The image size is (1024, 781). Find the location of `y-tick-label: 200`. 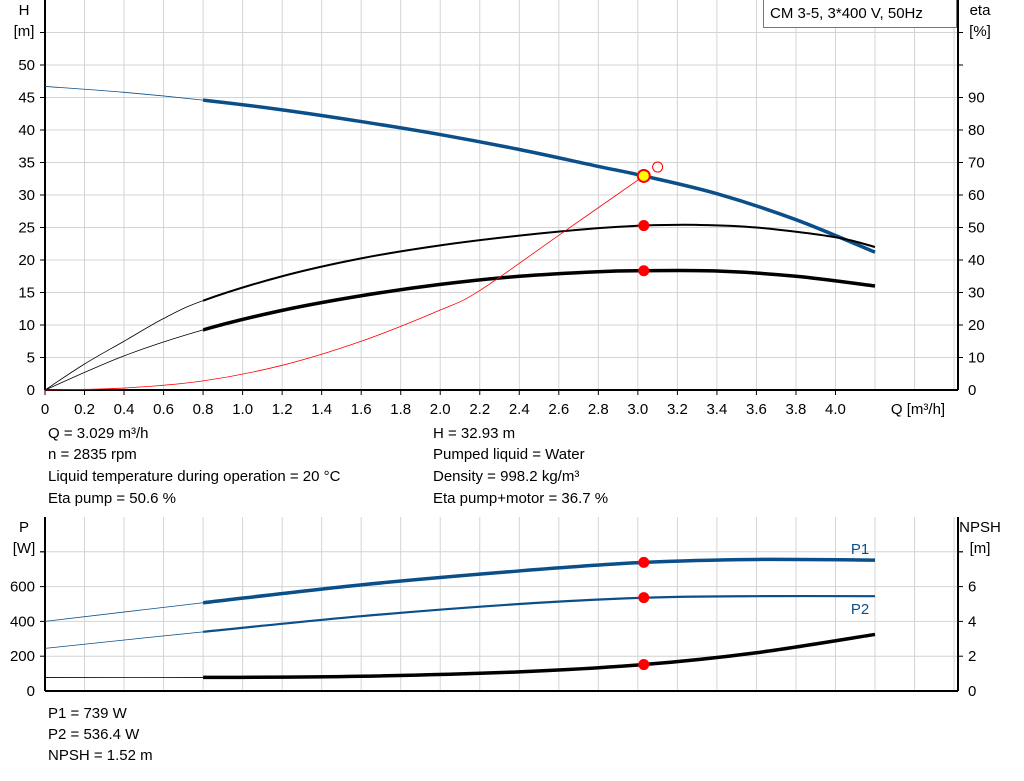

y-tick-label: 200 is located at coordinates (22, 656).